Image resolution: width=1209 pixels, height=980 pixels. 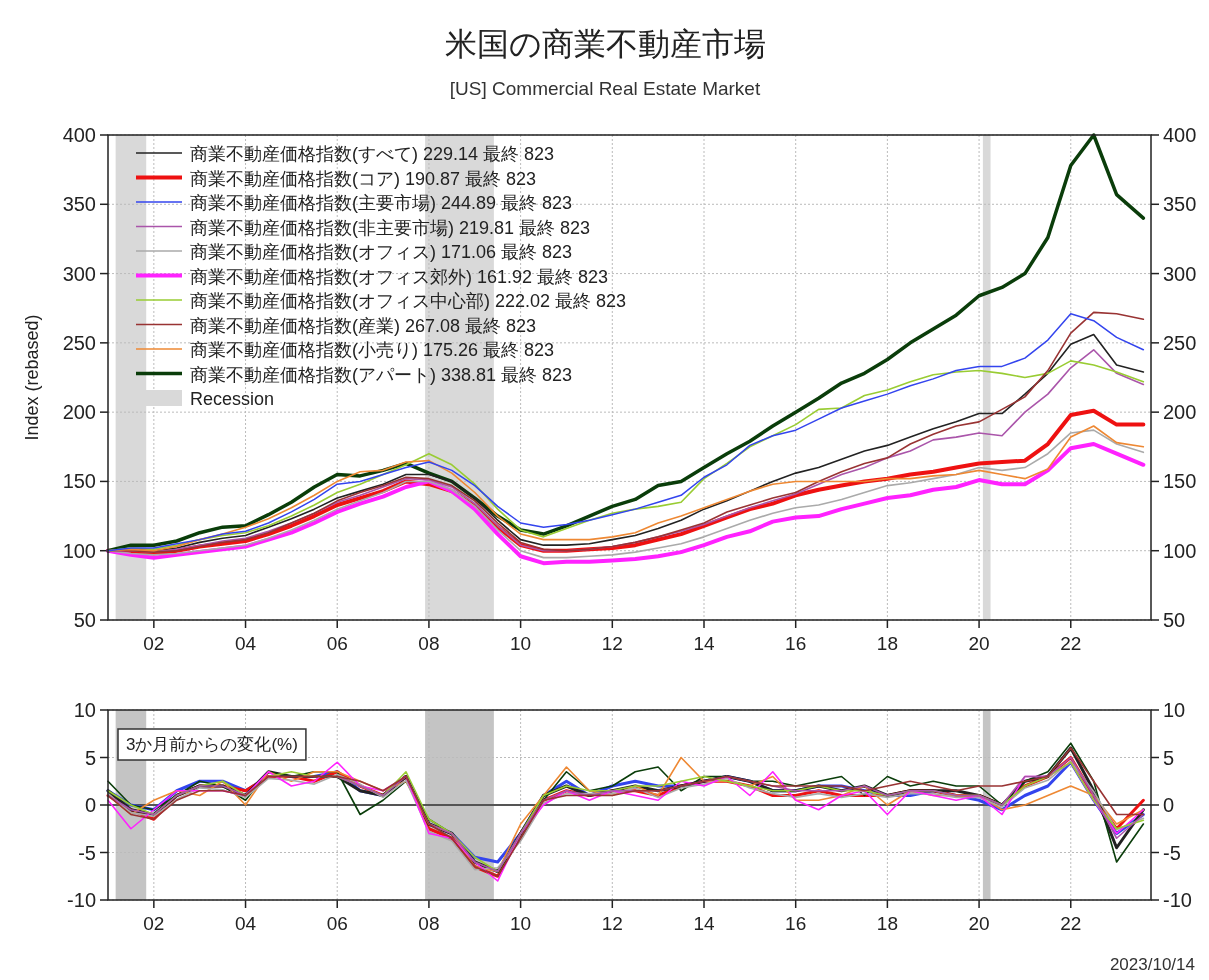 I want to click on legend-label: 商業不動産価格指数(主要市場) 244.89 最終 823, so click(x=381, y=203).